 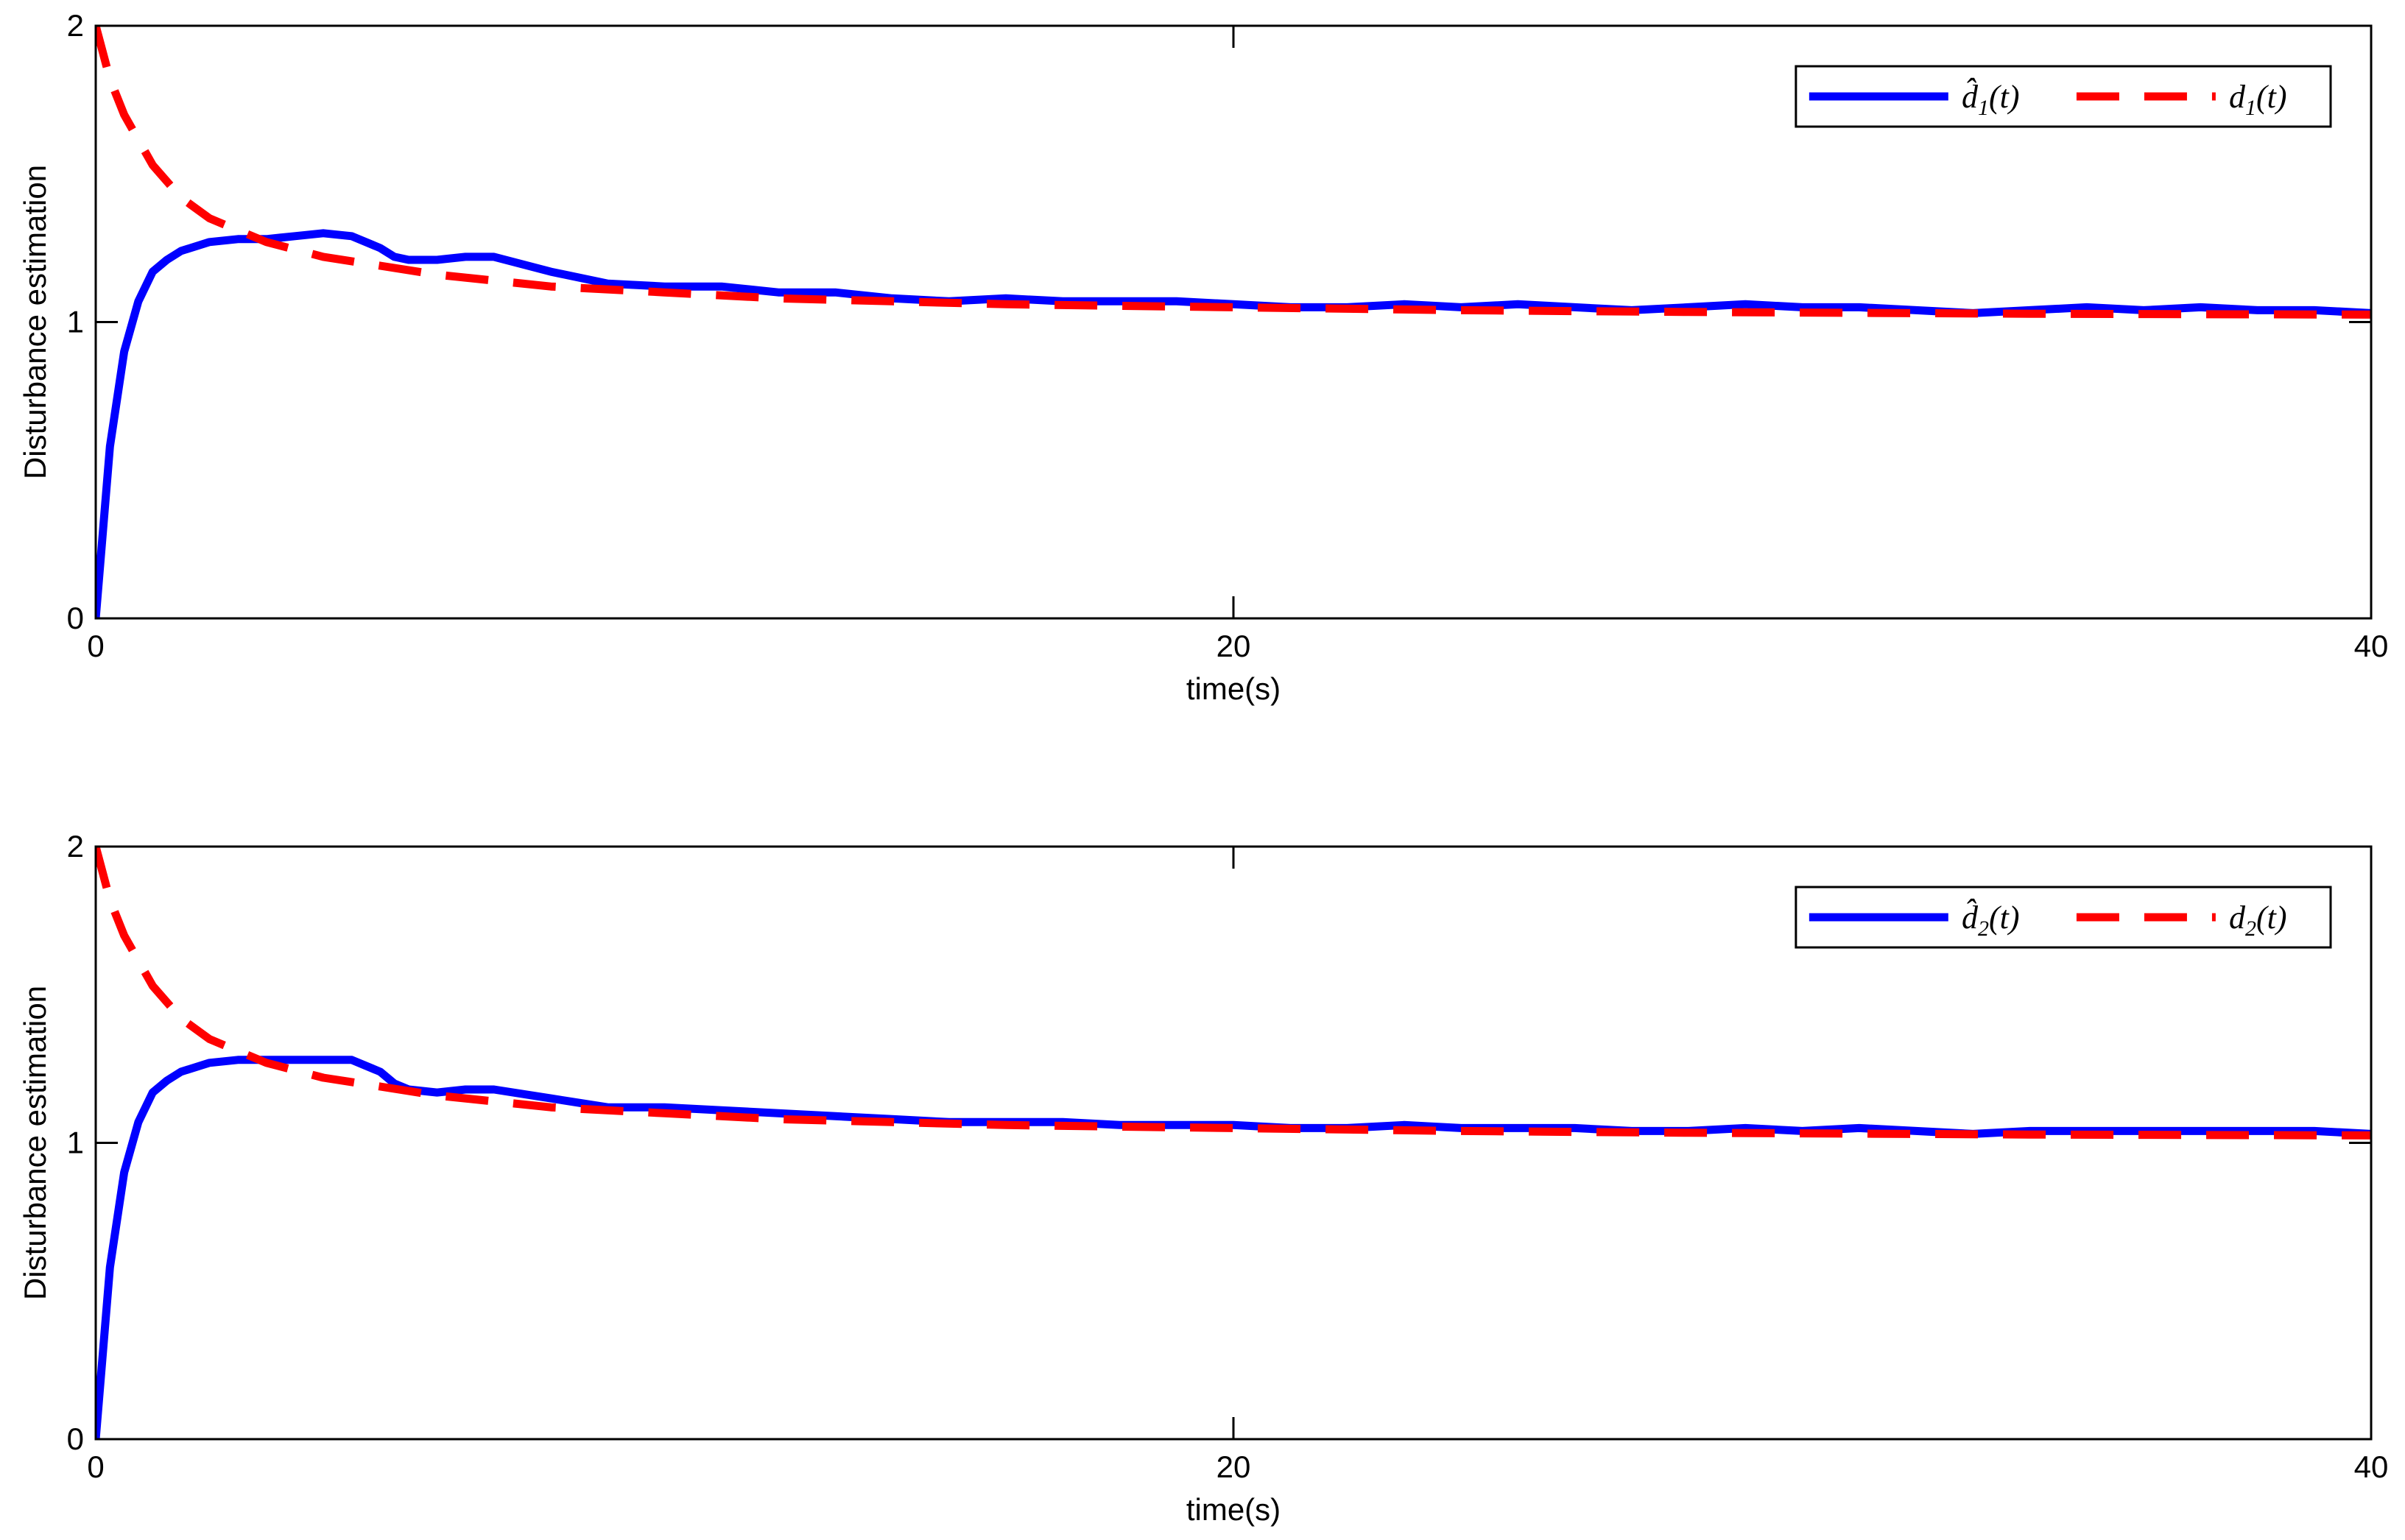 I want to click on legend: d̂2(t) d2(t), so click(x=2063, y=917).